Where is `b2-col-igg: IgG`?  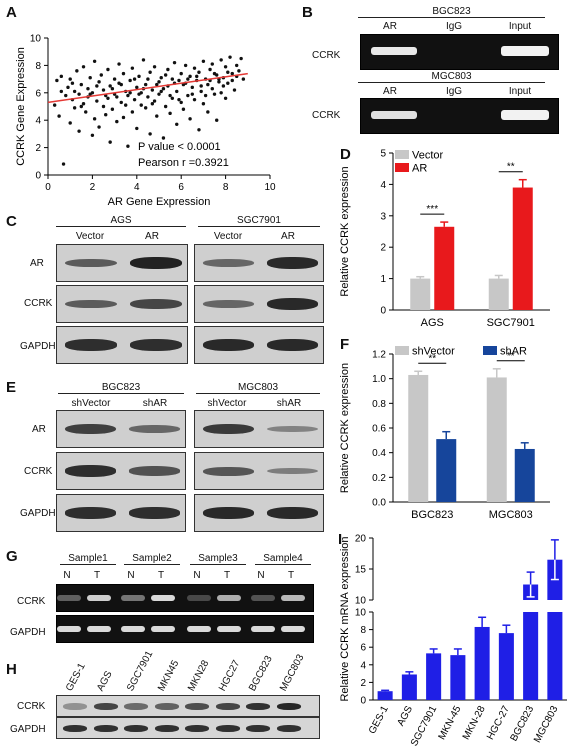 b2-col-igg: IgG is located at coordinates (454, 91).